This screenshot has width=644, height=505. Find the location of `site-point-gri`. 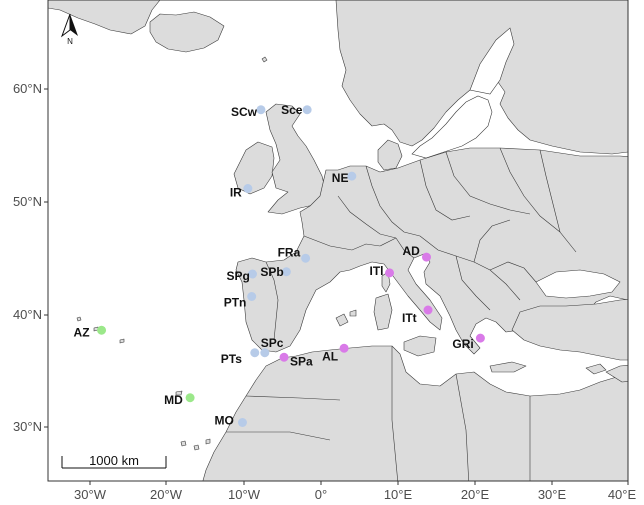

site-point-gri is located at coordinates (480, 338).